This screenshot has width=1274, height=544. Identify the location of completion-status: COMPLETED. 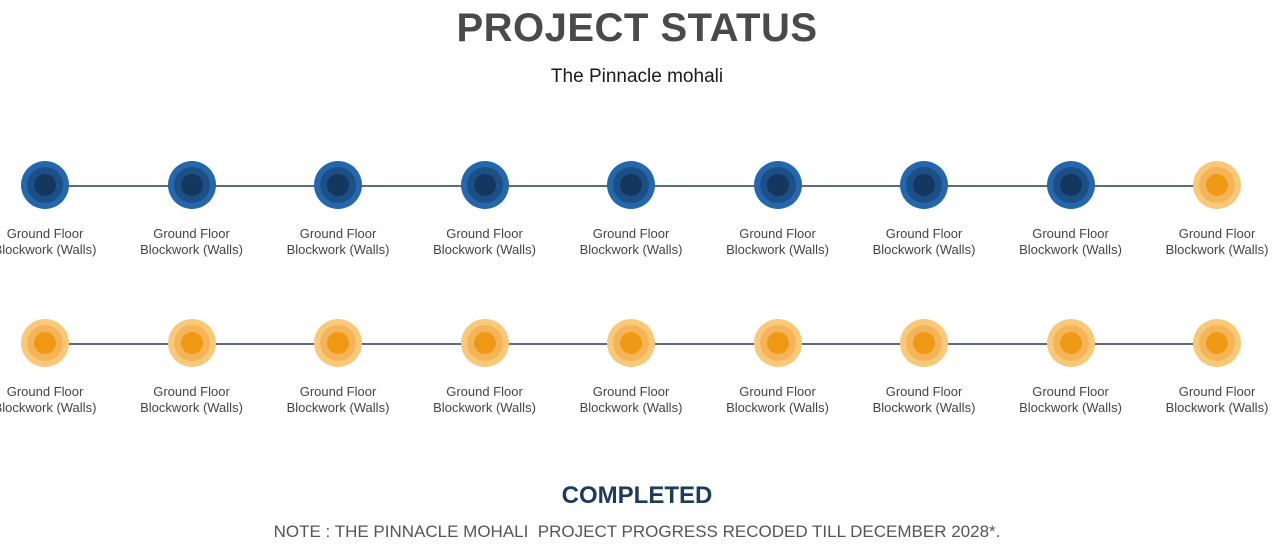
(637, 495).